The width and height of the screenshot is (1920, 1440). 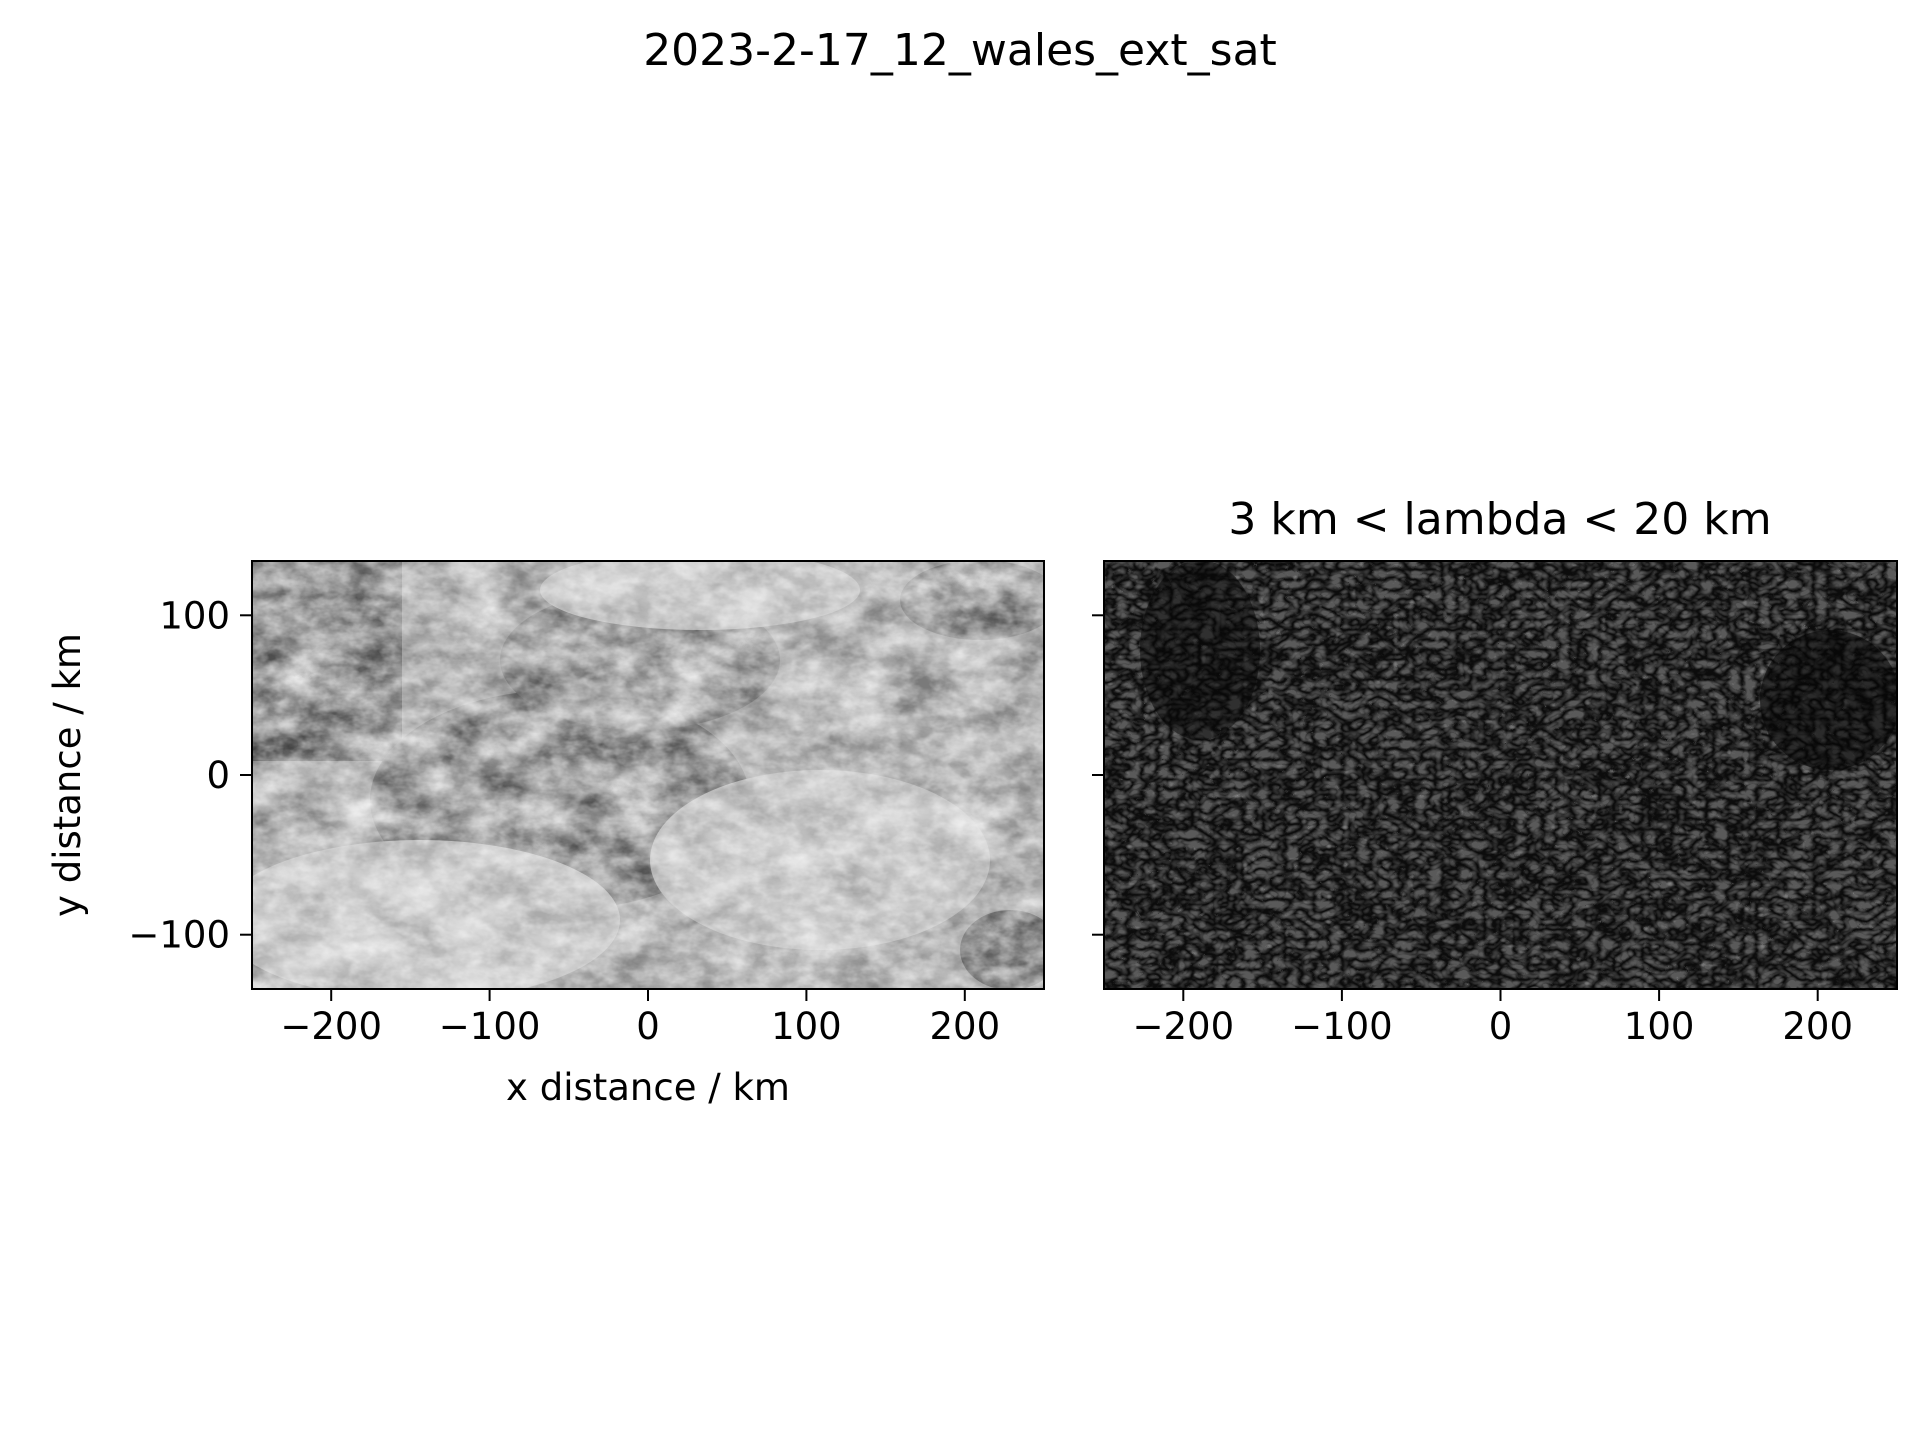 I want to click on panel-a-xtick-label: −100, so click(x=490, y=1026).